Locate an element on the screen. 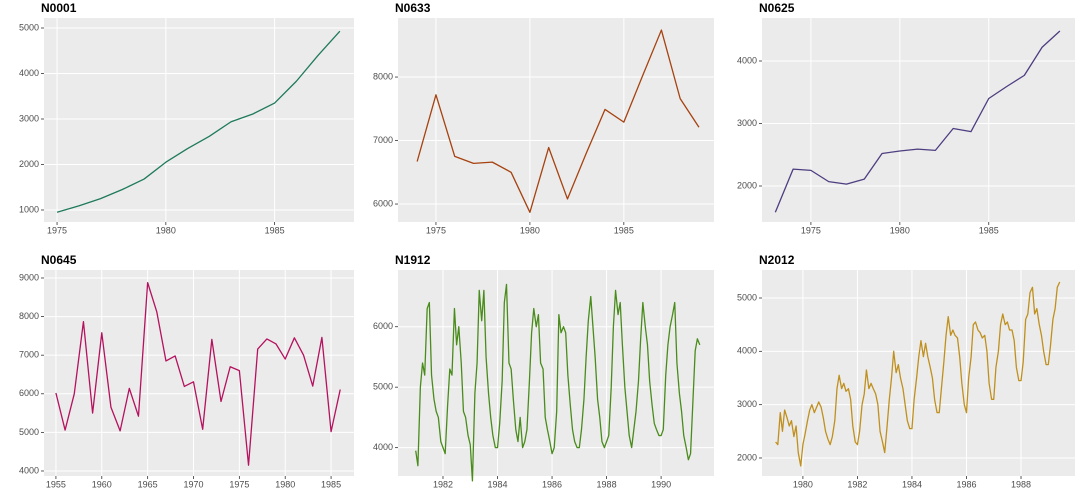  chart-title: N0625 is located at coordinates (777, 8).